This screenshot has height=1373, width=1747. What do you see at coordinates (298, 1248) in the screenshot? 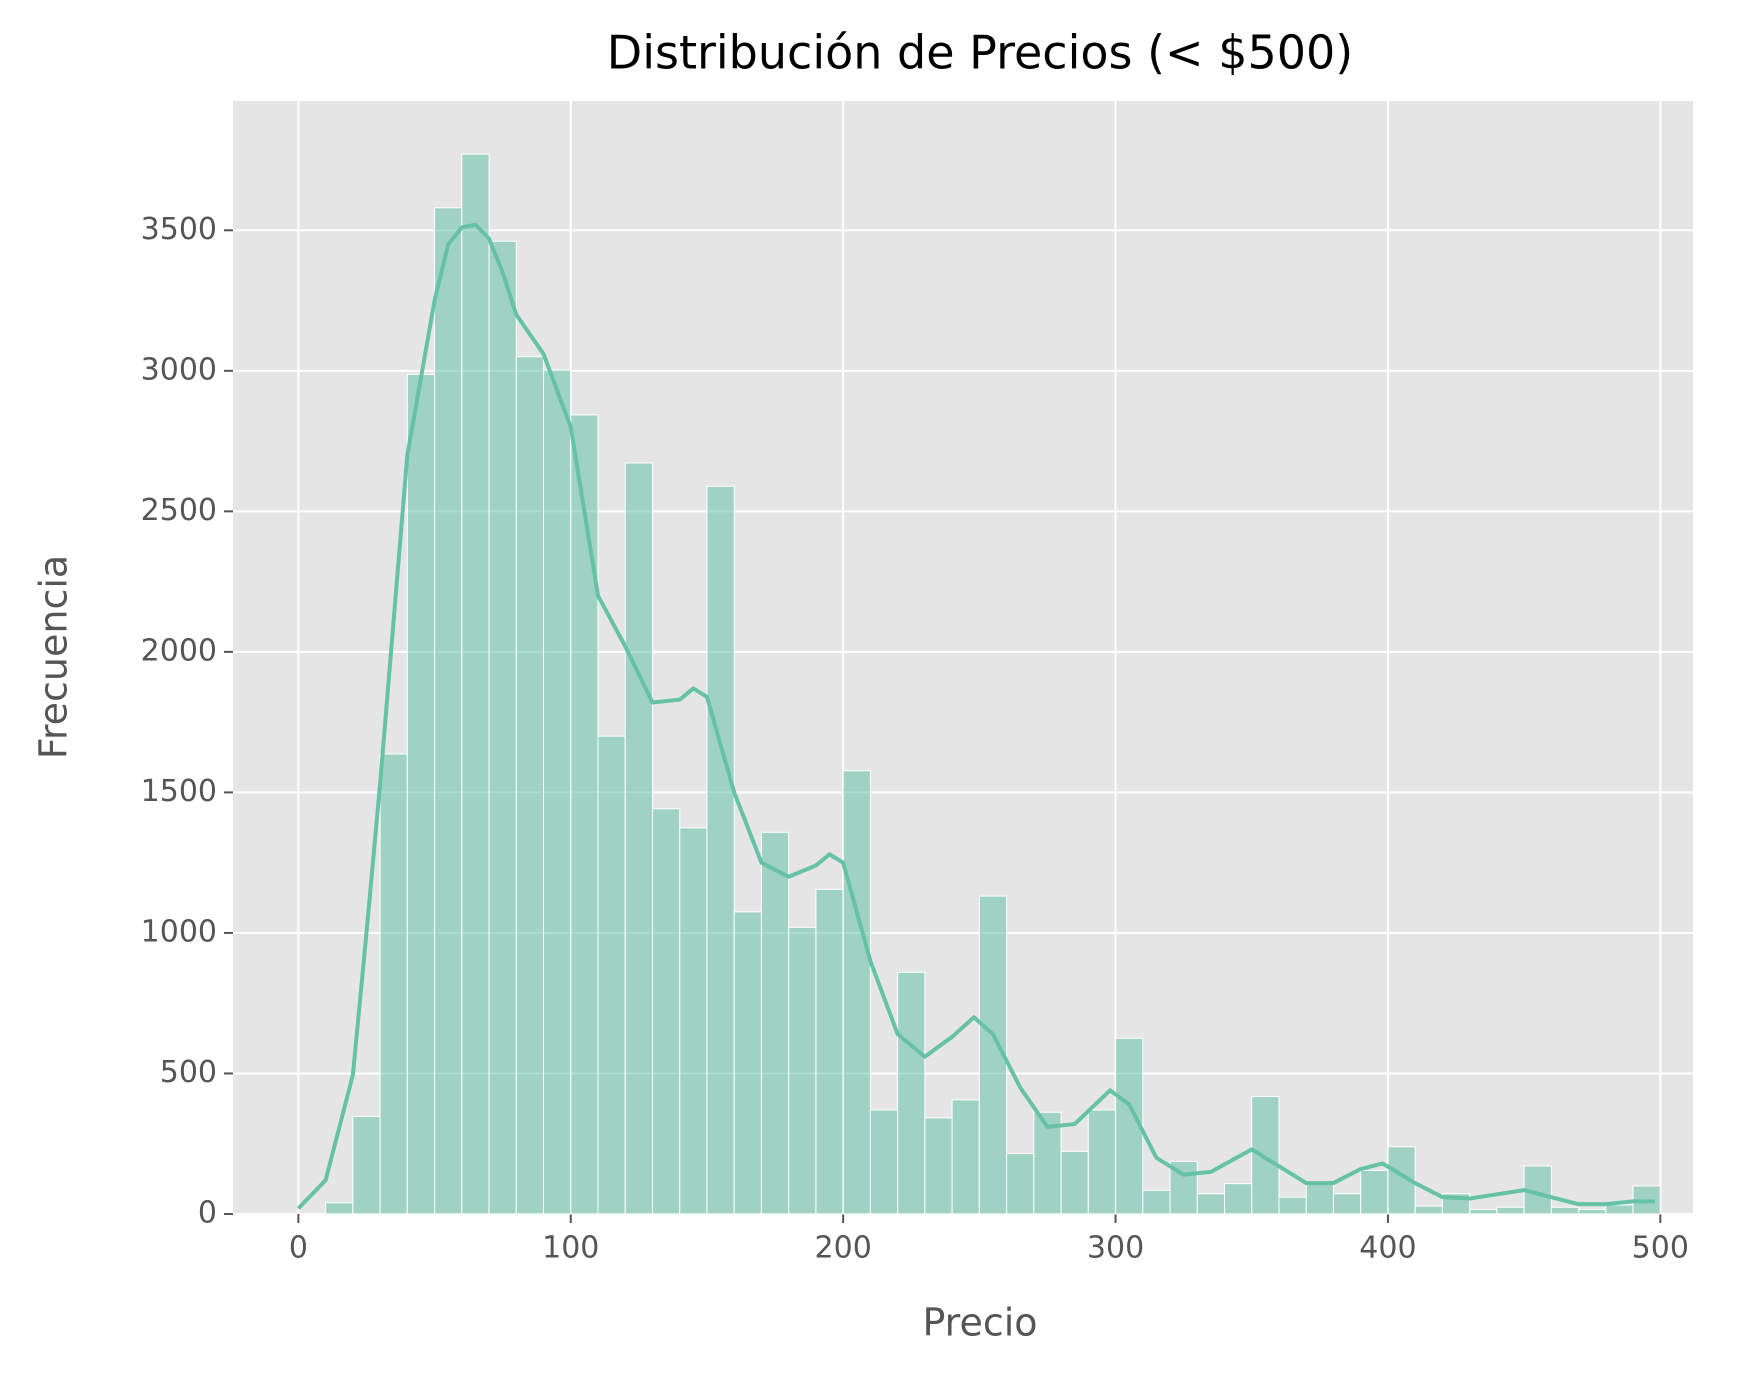
I see `x-tick-label: 0` at bounding box center [298, 1248].